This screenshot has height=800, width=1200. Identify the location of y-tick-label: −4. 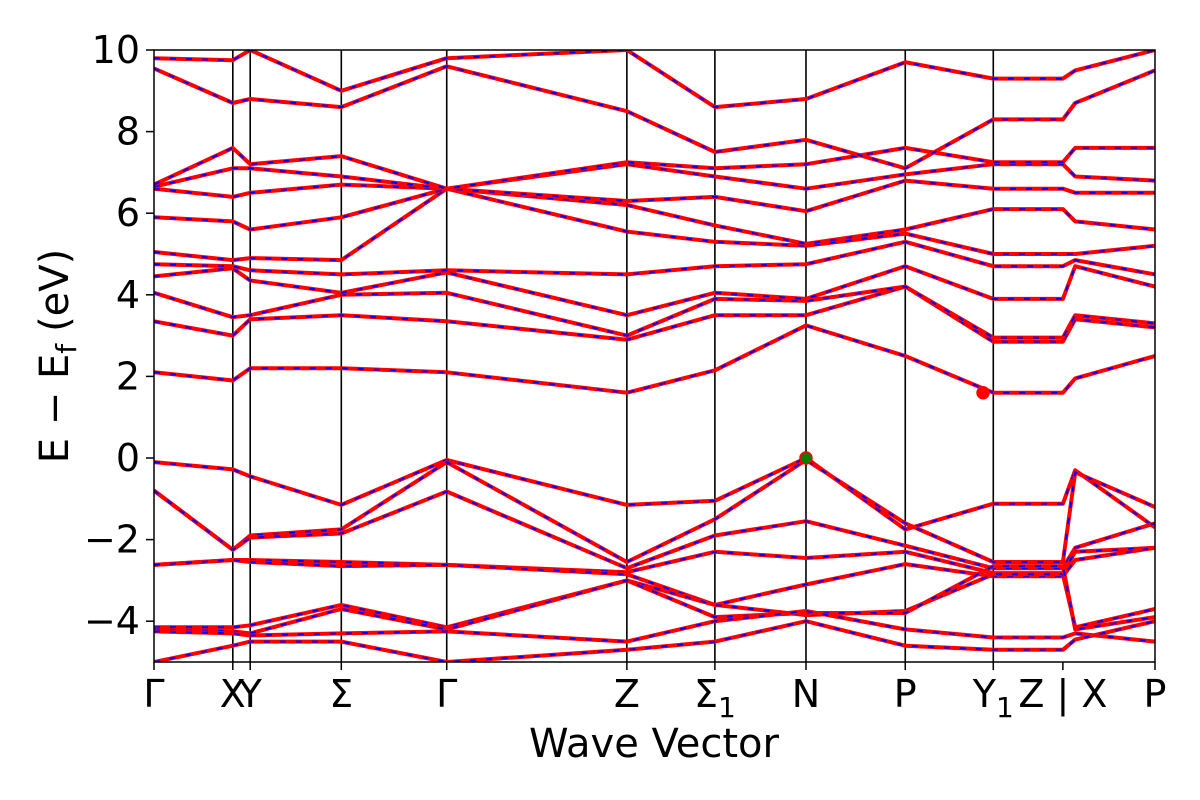
(112, 621).